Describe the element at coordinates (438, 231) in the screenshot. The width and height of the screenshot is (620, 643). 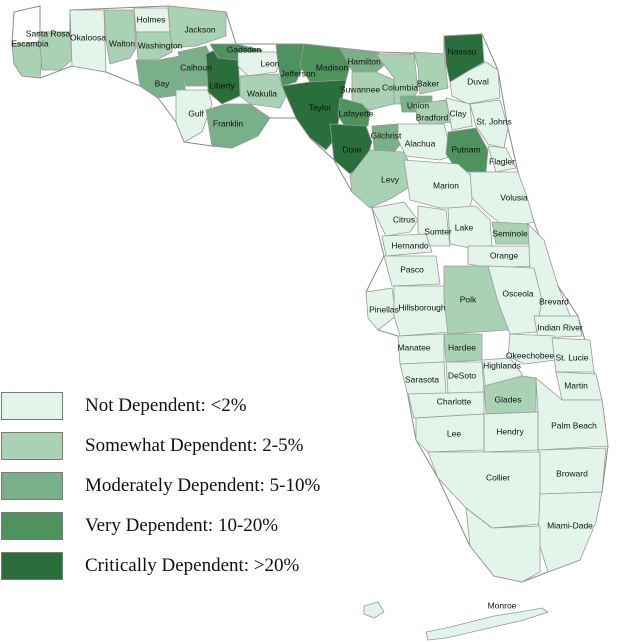
I see `county-label-sumter: Sumter` at that location.